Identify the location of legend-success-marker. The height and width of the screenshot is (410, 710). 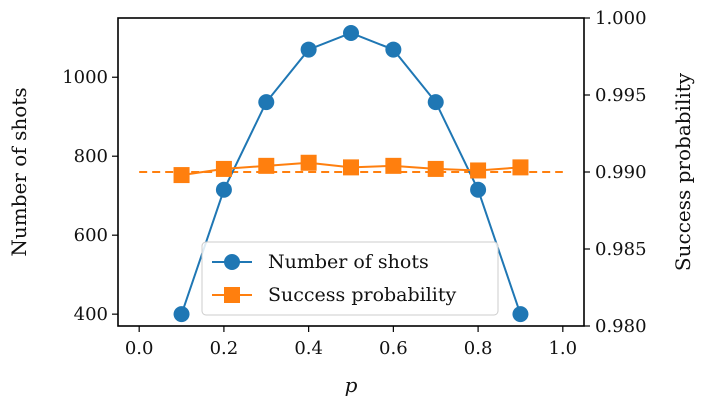
(232, 295).